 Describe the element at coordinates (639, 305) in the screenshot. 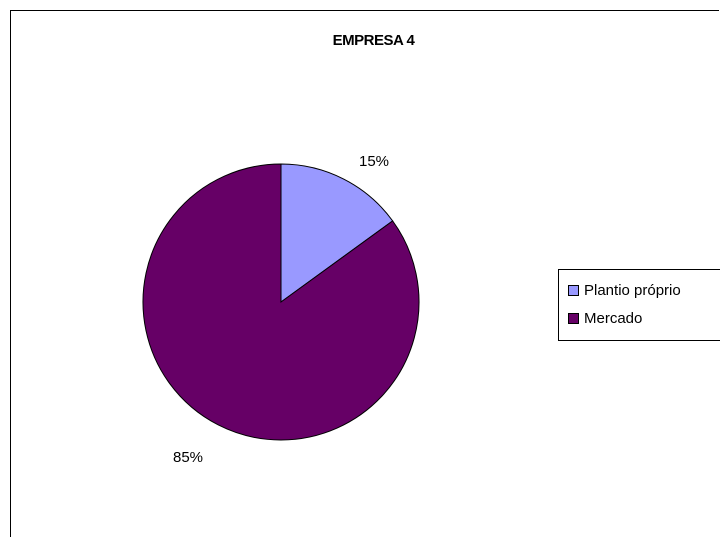

I see `legend: Plantio próprio Mercado` at that location.